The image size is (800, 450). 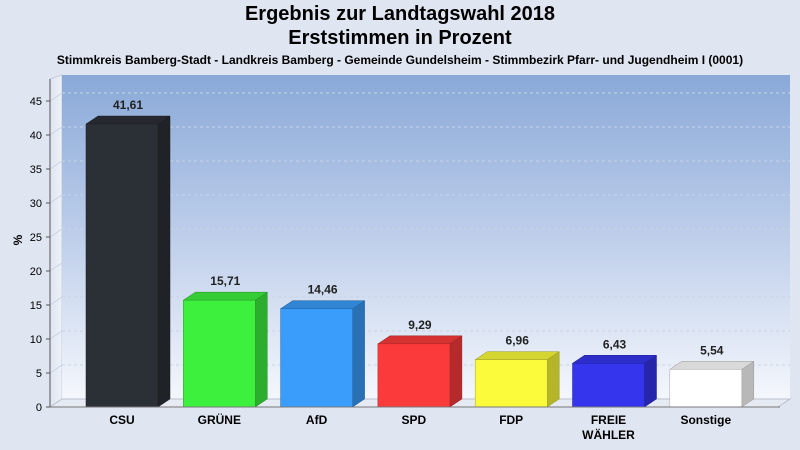 What do you see at coordinates (36, 306) in the screenshot?
I see `y-tick-label: 15` at bounding box center [36, 306].